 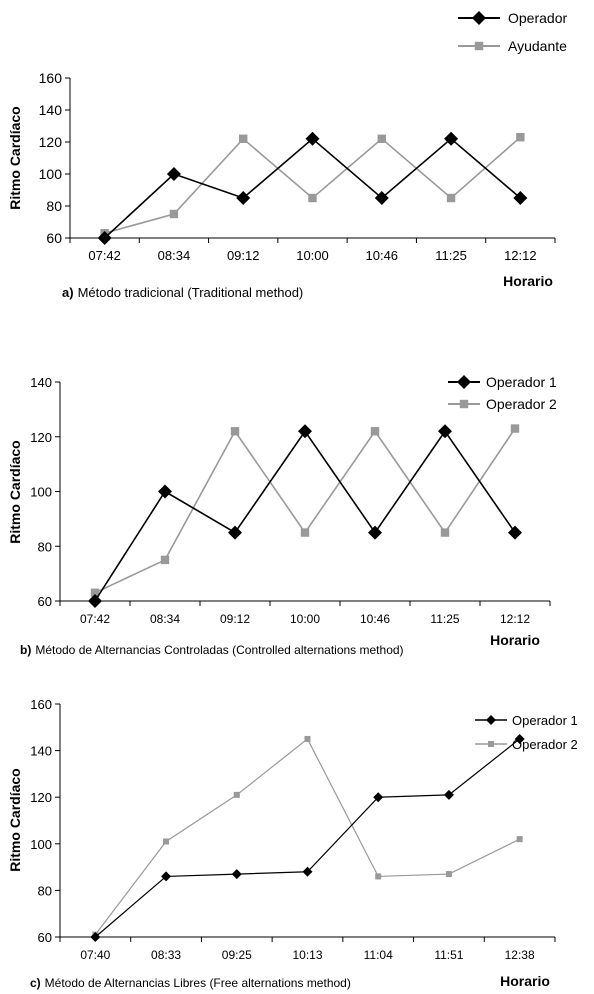 I want to click on x-axis-title: Horario, so click(x=525, y=981).